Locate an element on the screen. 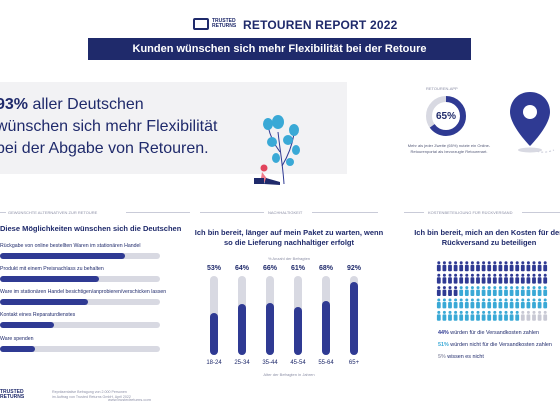 Image resolution: width=560 pixels, height=420 pixels. bar-value-label: 53% is located at coordinates (213, 268).